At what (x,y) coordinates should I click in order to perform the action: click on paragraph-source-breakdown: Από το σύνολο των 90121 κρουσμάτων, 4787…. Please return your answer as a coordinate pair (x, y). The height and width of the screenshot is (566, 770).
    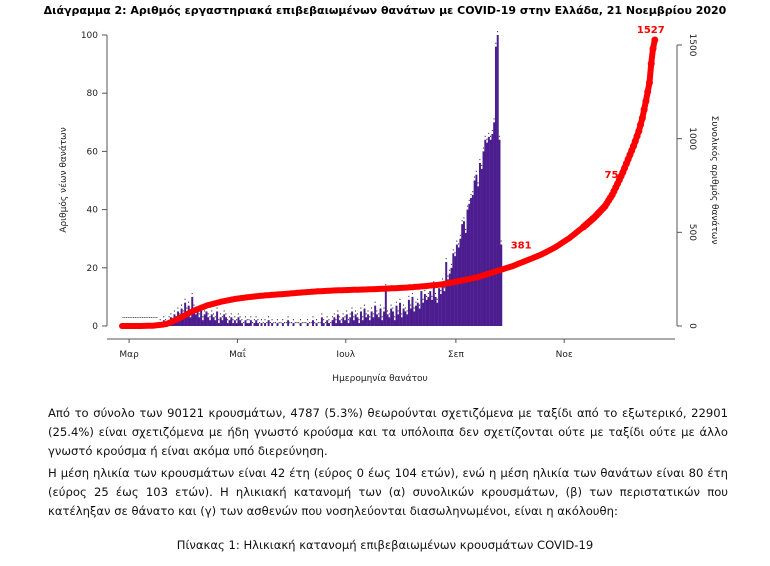
    Looking at the image, I should click on (388, 432).